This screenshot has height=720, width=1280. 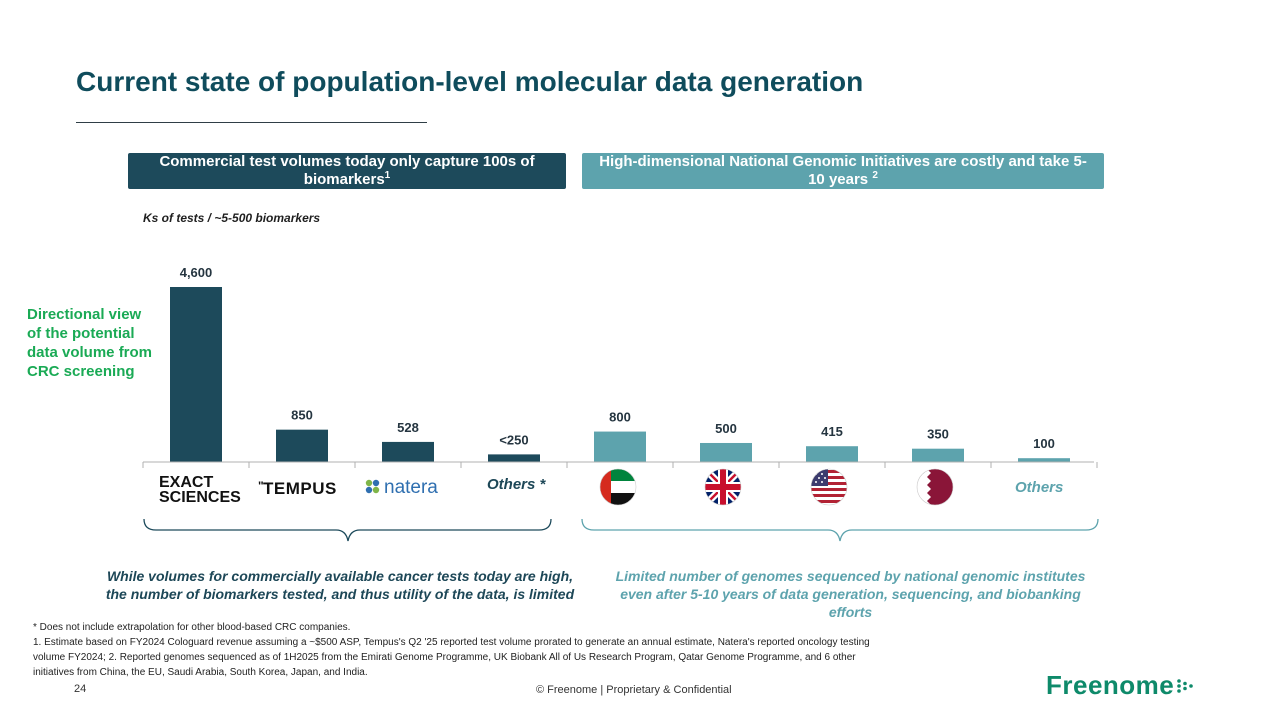 I want to click on bar-value-label-5: 500, so click(x=726, y=428).